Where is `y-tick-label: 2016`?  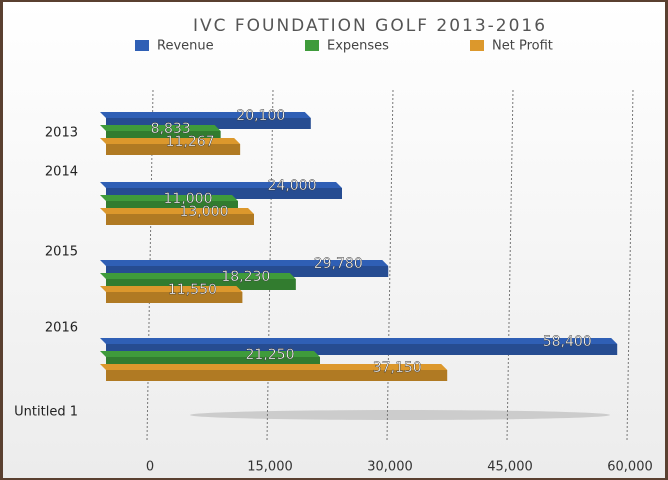
y-tick-label: 2016 is located at coordinates (61, 328).